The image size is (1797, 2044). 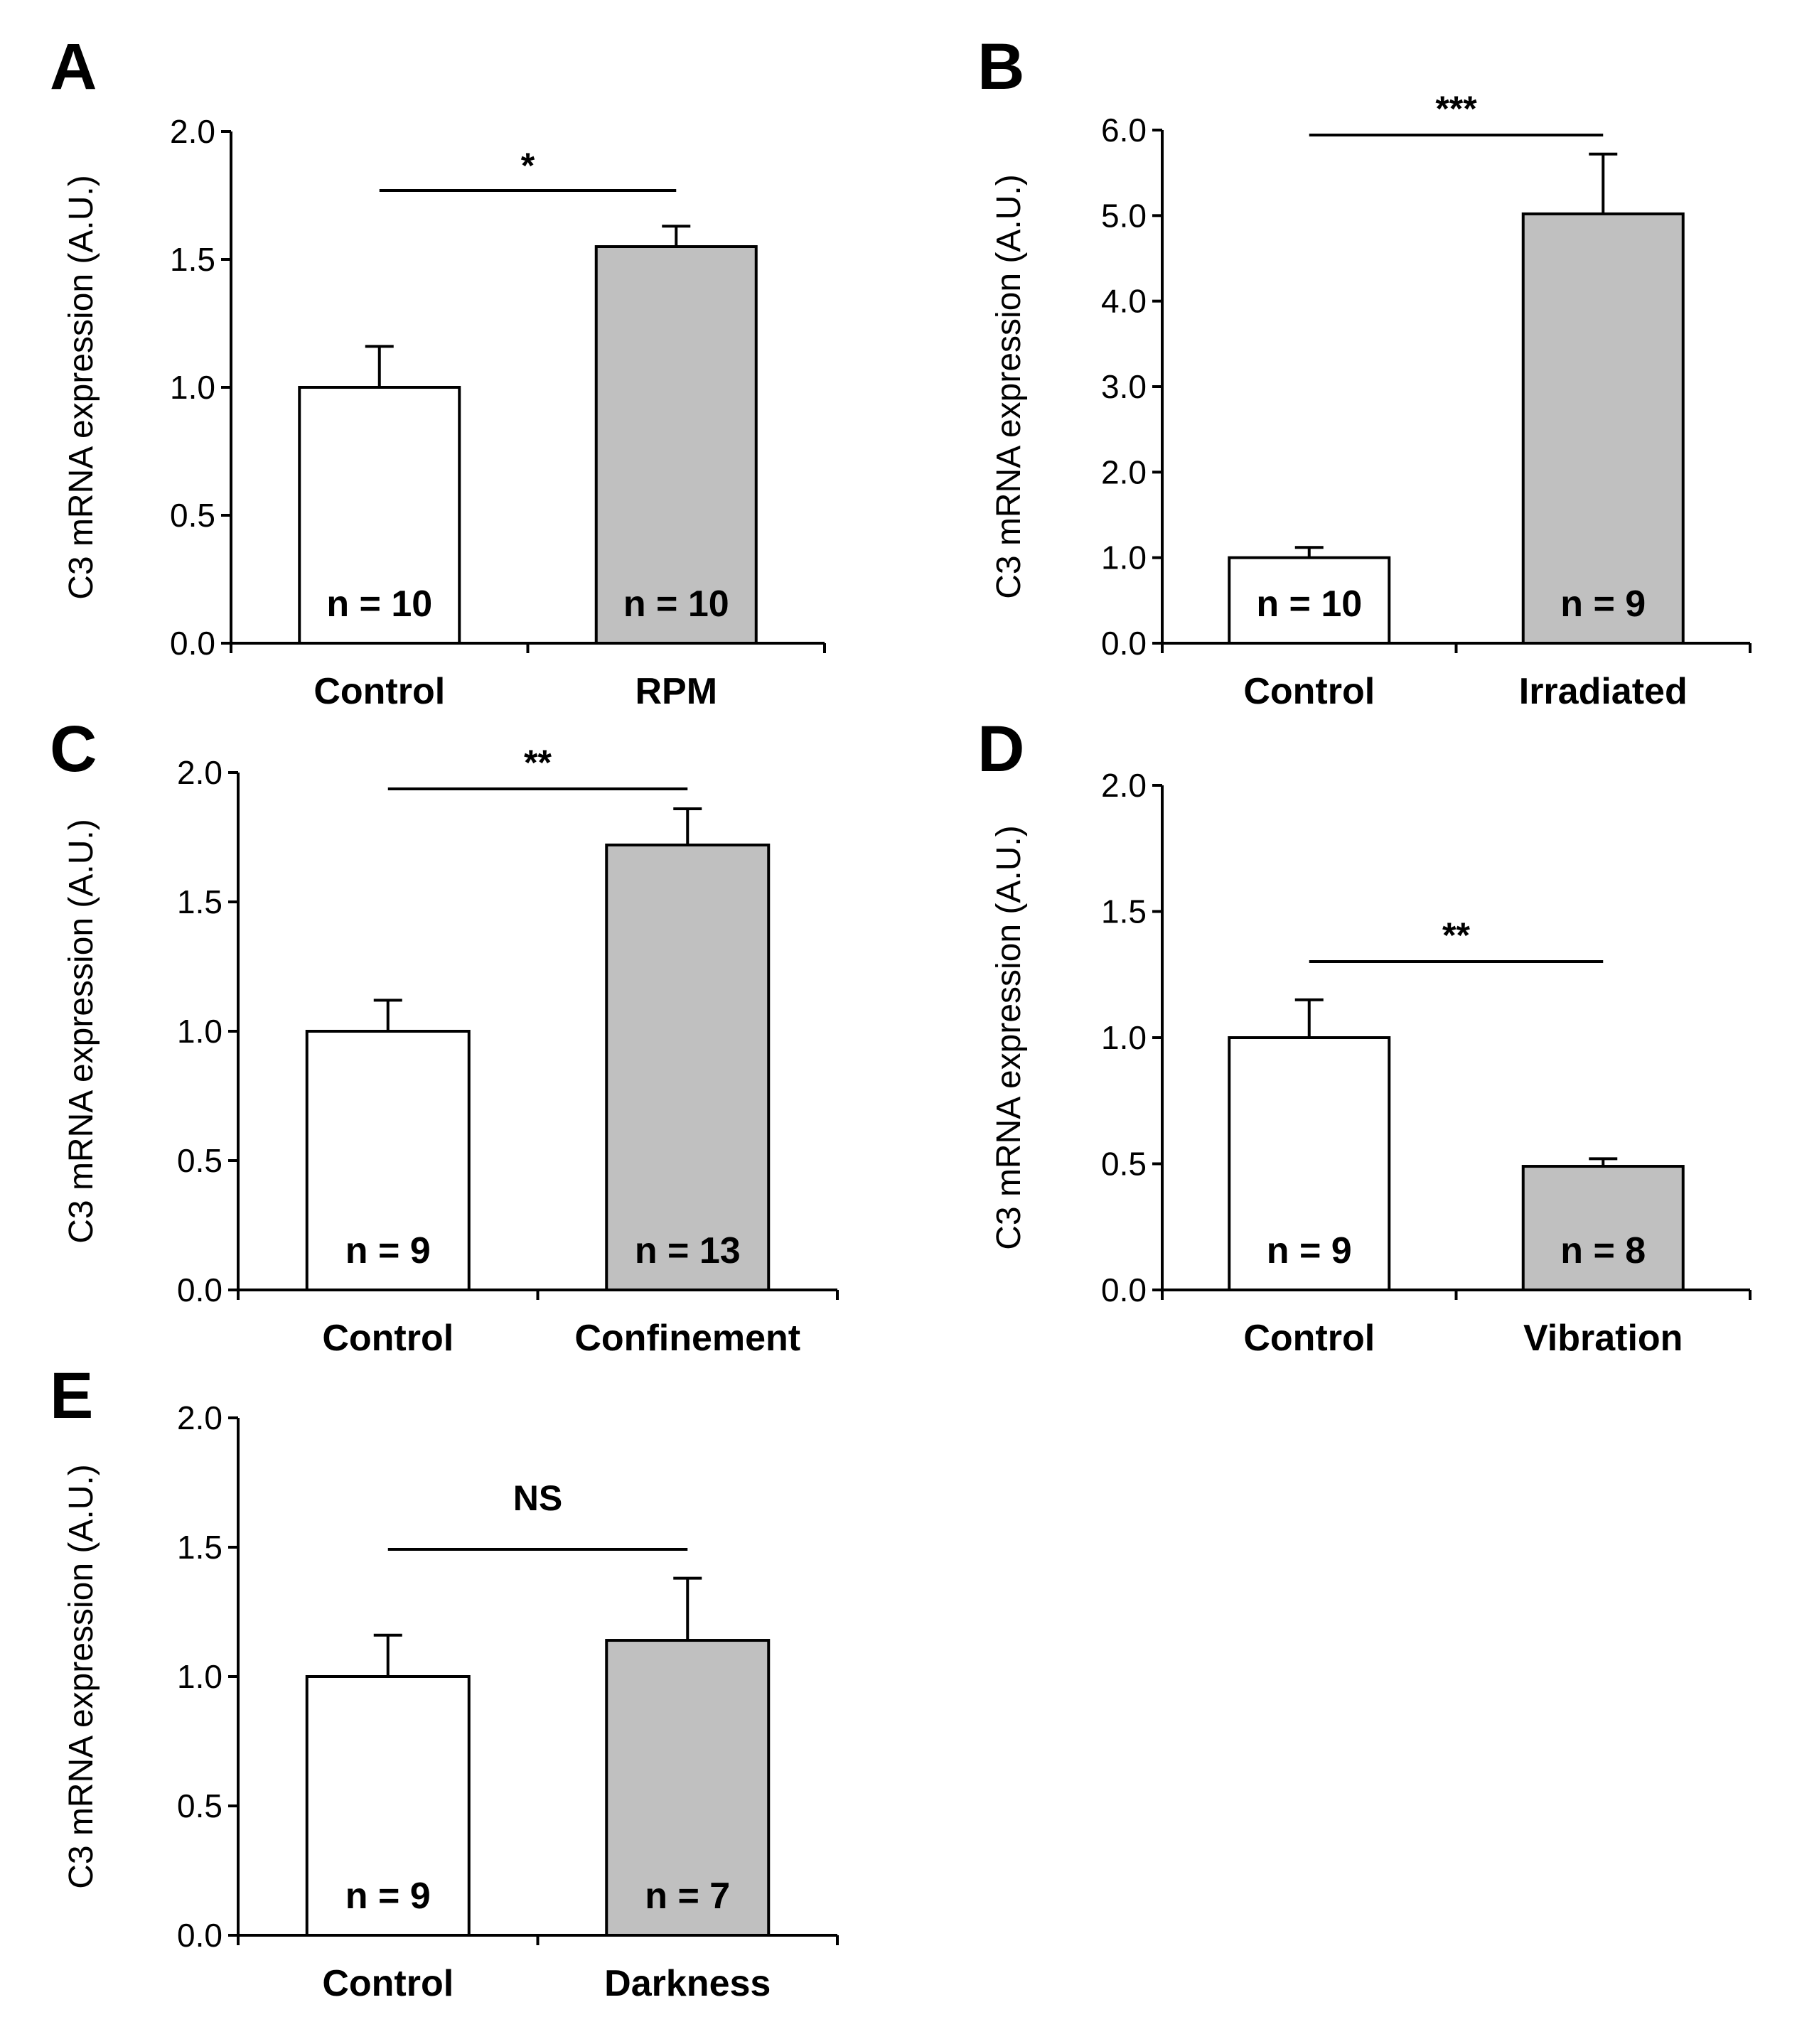 I want to click on category-label: RPM, so click(x=676, y=691).